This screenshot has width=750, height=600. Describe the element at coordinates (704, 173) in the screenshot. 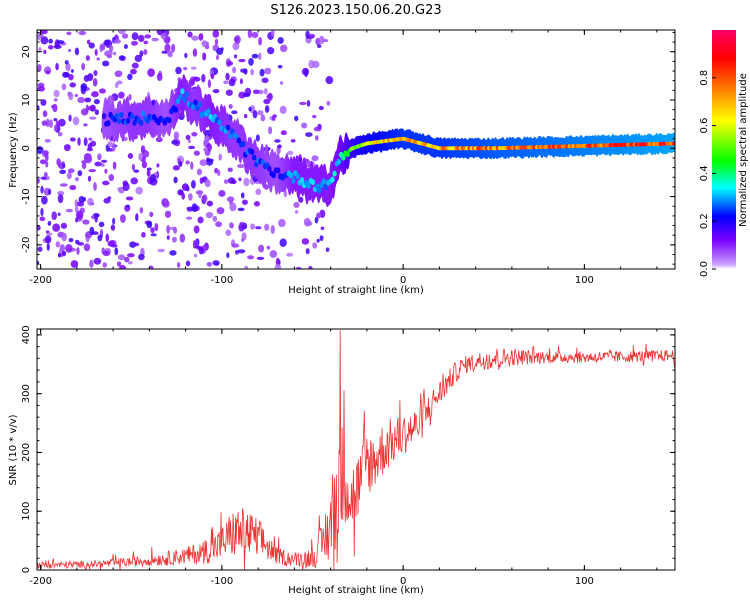

I see `colorbar-tick-label: 0.4` at that location.